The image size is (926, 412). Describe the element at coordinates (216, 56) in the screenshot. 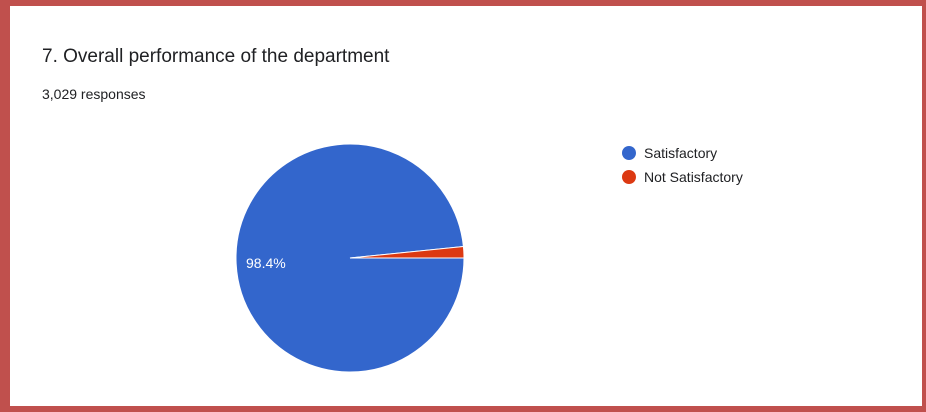

I see `question-title: 7. Overall performance of the department` at that location.